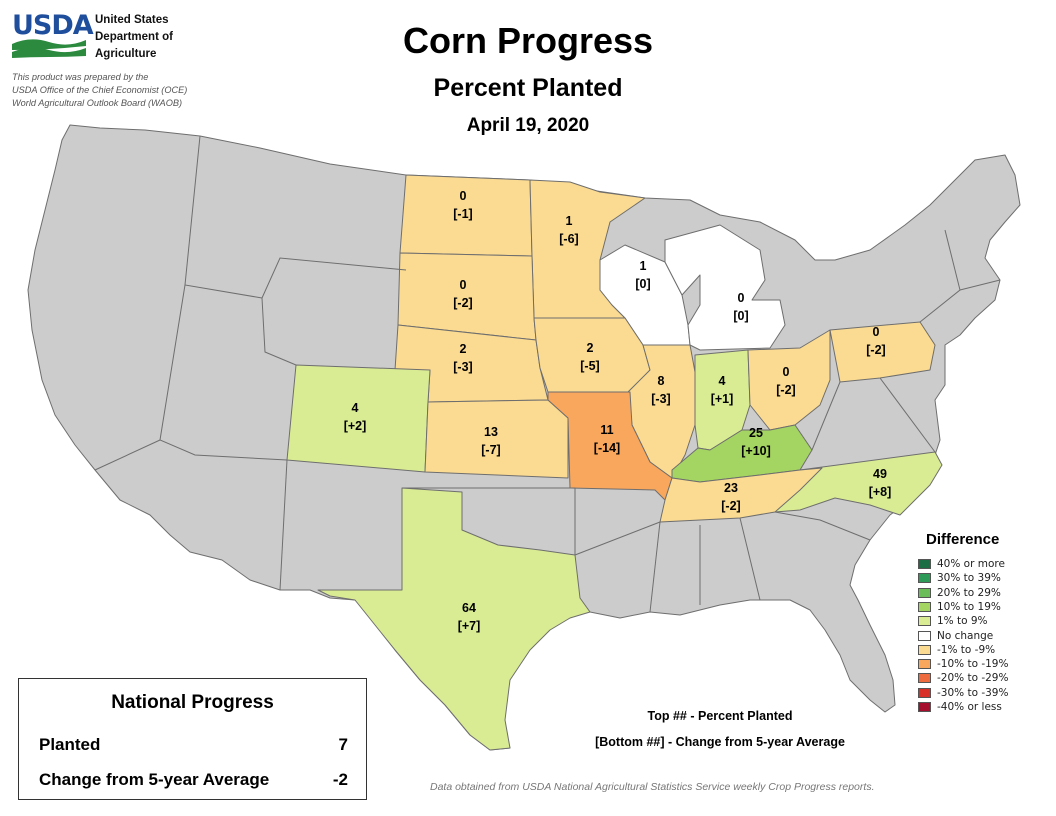 The height and width of the screenshot is (816, 1056). What do you see at coordinates (789, 380) in the screenshot?
I see `state-ohio` at bounding box center [789, 380].